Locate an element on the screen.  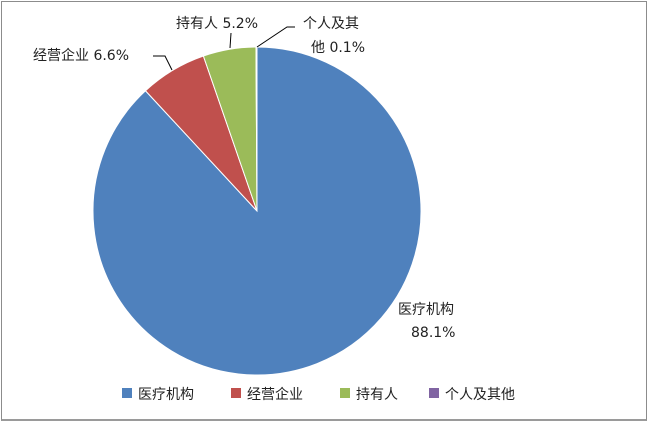
data-label-yiliao-name: 医疗机构 is located at coordinates (426, 310).